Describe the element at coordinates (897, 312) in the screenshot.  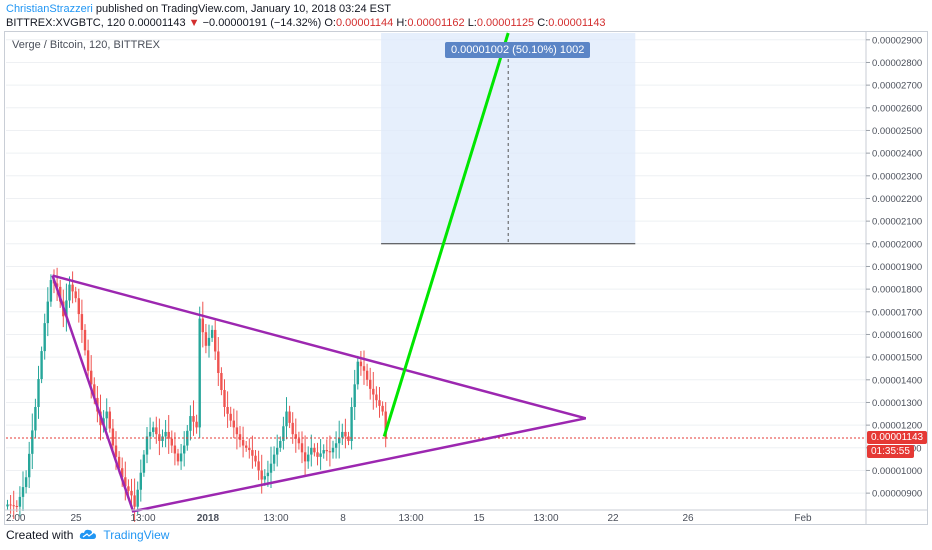
I see `y-tick-label: 0.00001700` at that location.